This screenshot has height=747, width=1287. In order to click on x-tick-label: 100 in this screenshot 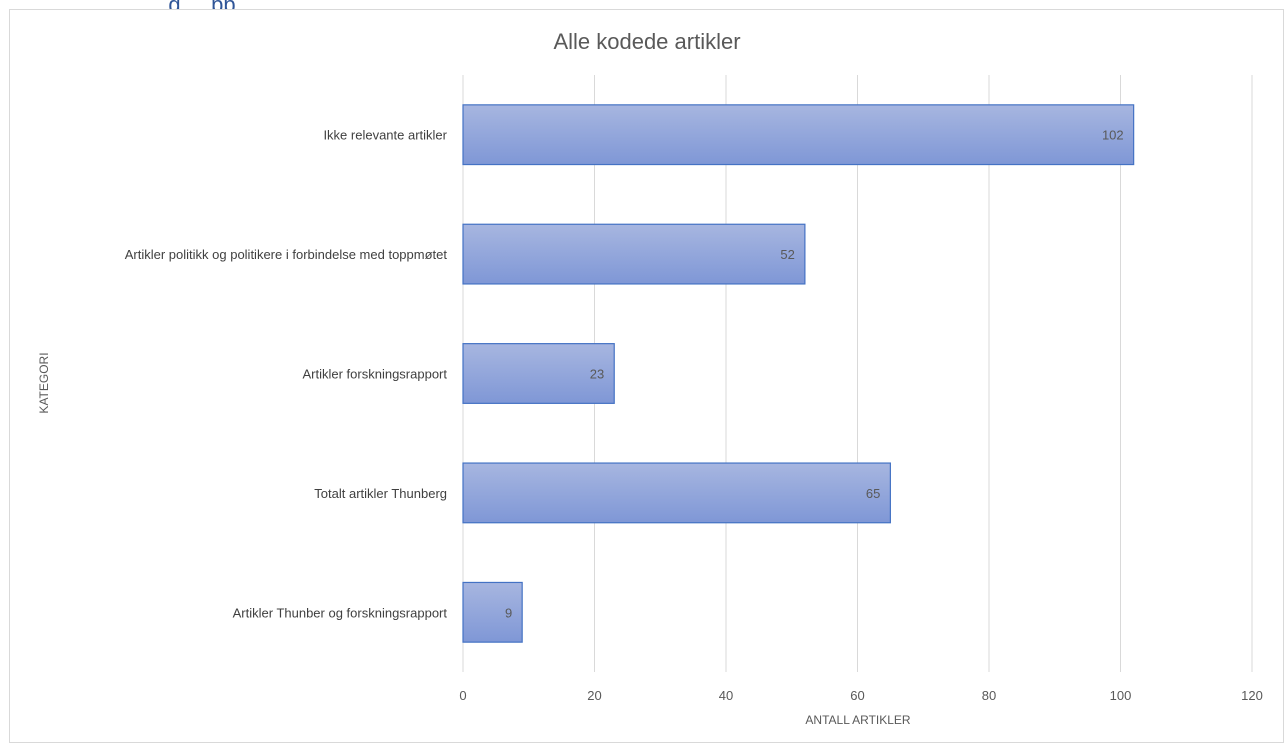, I will do `click(1121, 695)`.